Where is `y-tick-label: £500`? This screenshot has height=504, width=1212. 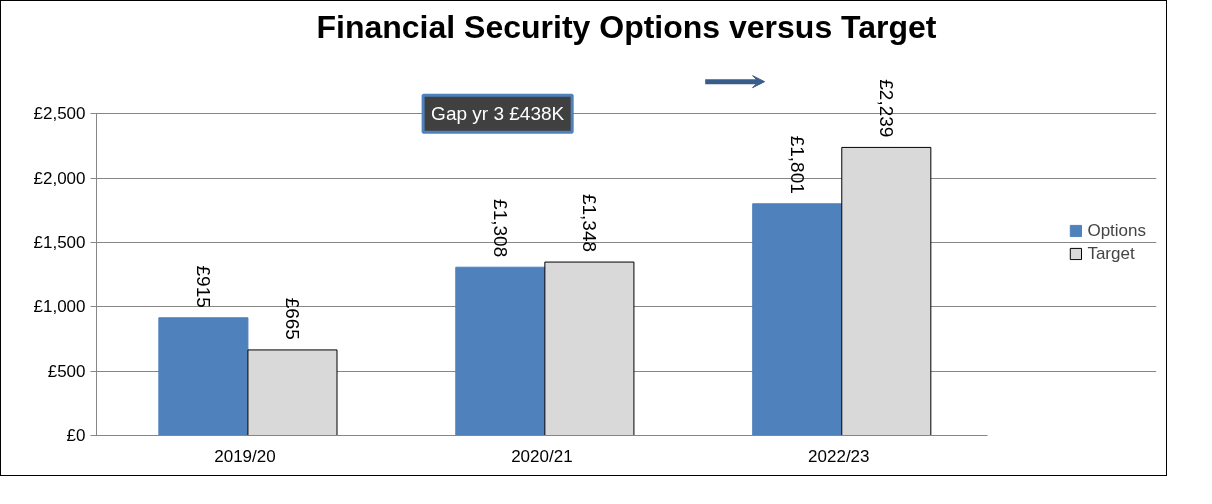 y-tick-label: £500 is located at coordinates (66, 371).